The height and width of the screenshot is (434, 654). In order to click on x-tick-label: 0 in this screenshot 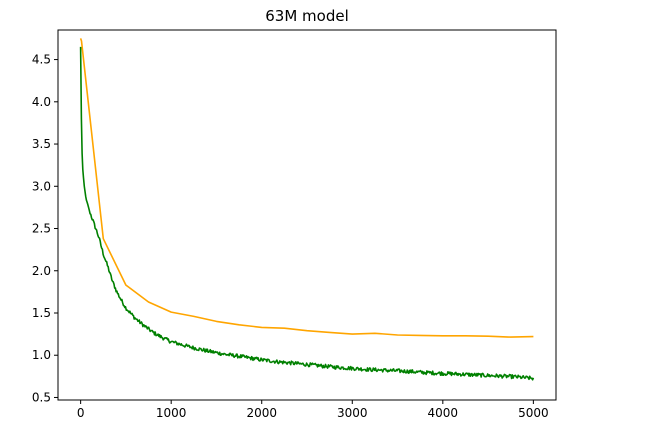, I will do `click(81, 413)`.